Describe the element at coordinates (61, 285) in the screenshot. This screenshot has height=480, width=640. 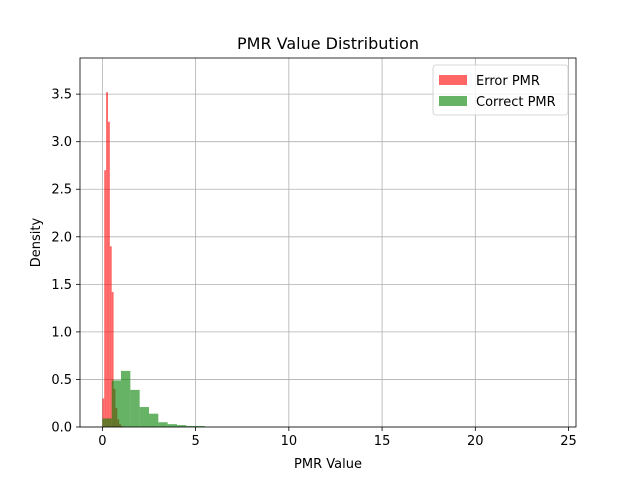
I see `y-tick-label: 1.5` at that location.